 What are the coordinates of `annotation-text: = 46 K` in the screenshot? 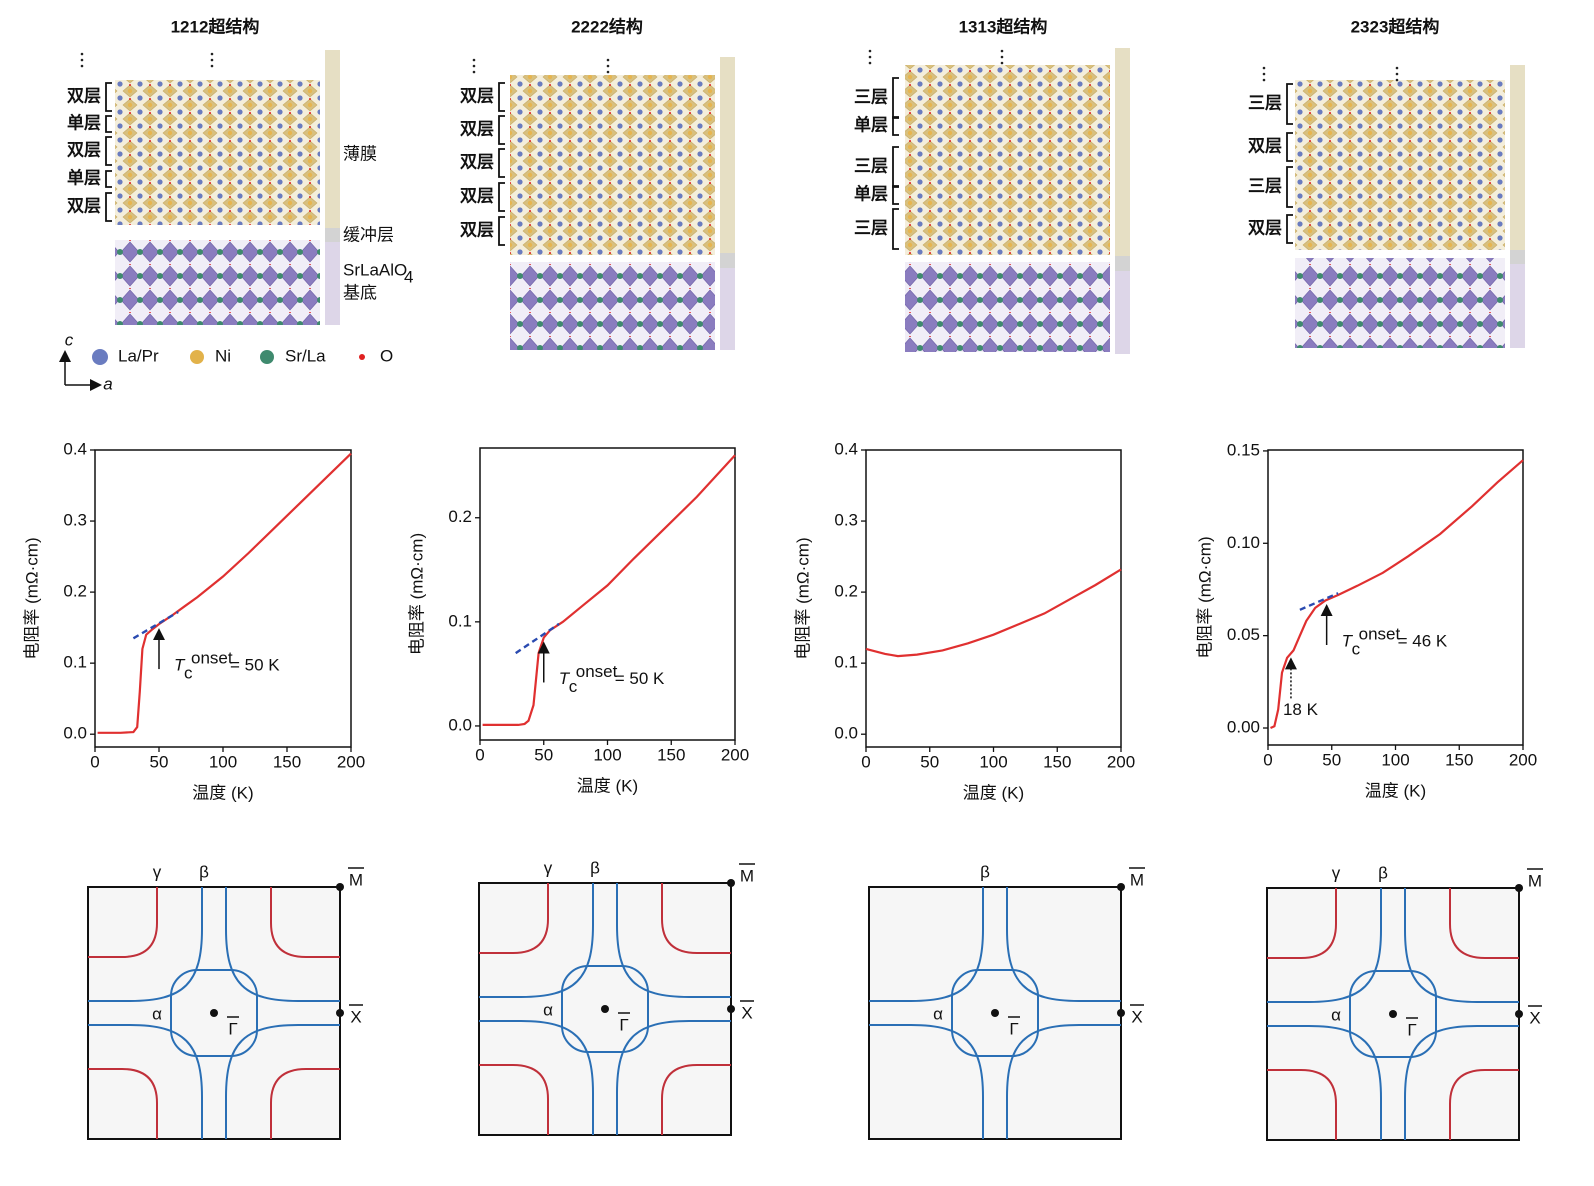 It's located at (1423, 640).